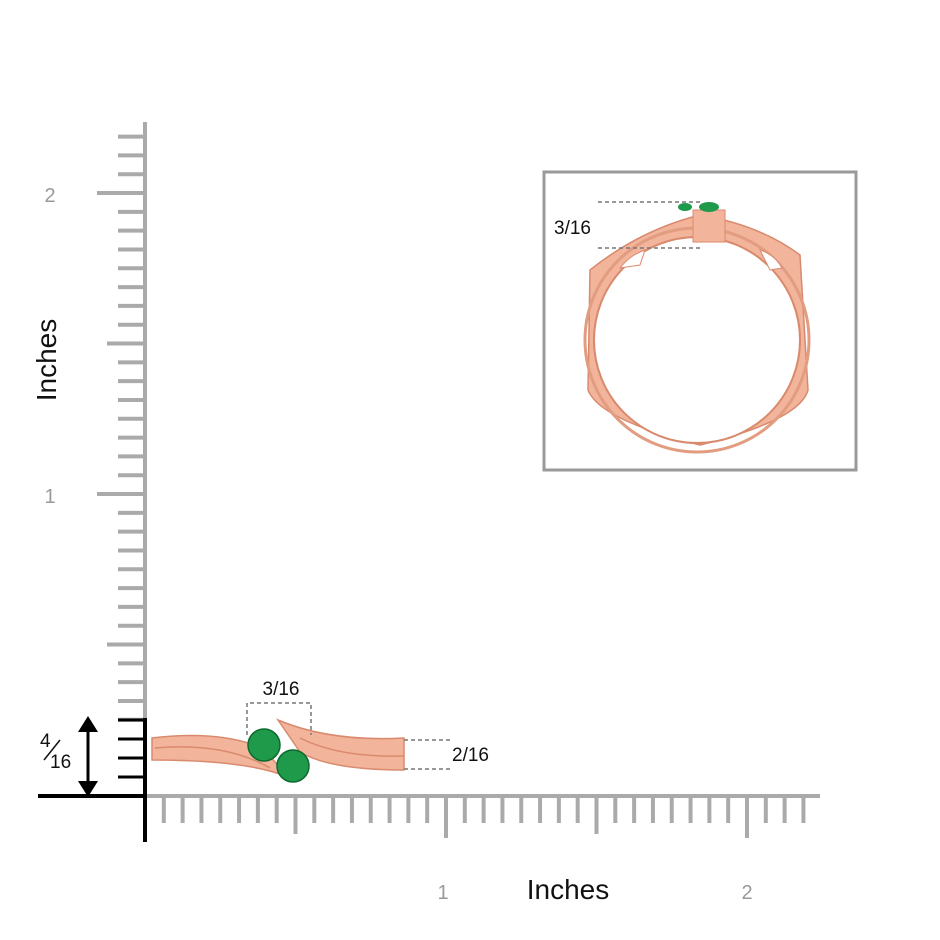 The width and height of the screenshot is (940, 940). What do you see at coordinates (131, 748) in the screenshot?
I see `black-ticks` at bounding box center [131, 748].